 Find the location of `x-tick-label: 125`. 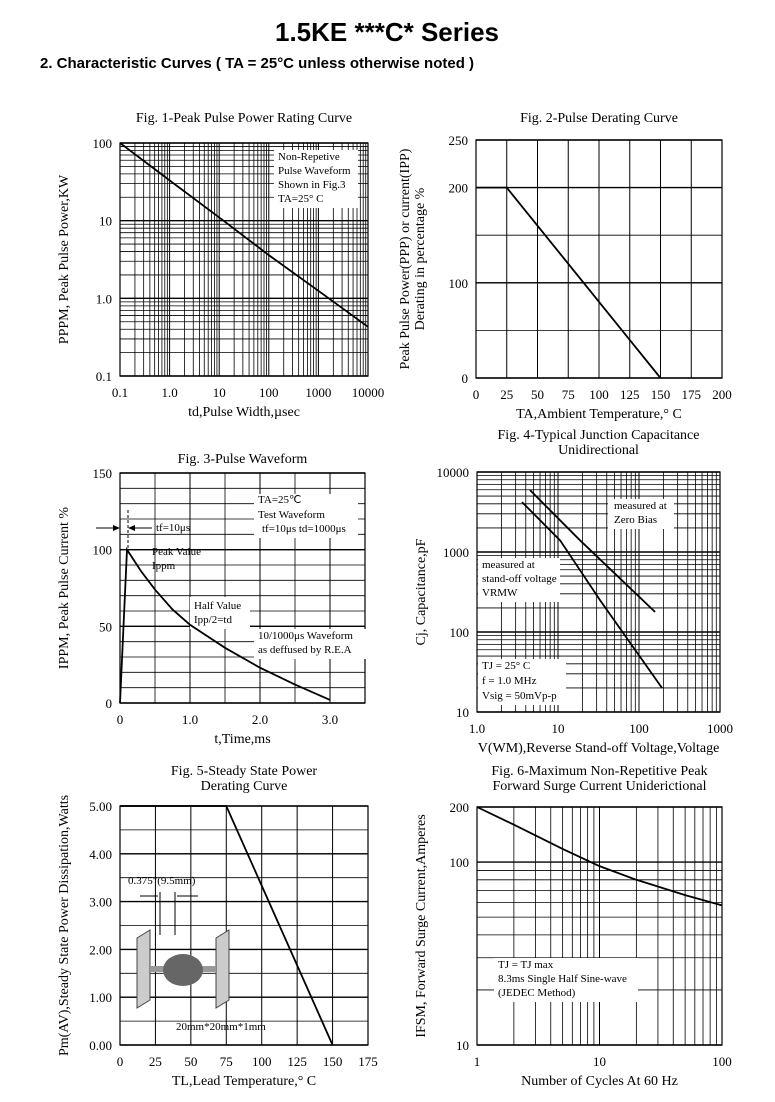

x-tick-label: 125 is located at coordinates (297, 1061).